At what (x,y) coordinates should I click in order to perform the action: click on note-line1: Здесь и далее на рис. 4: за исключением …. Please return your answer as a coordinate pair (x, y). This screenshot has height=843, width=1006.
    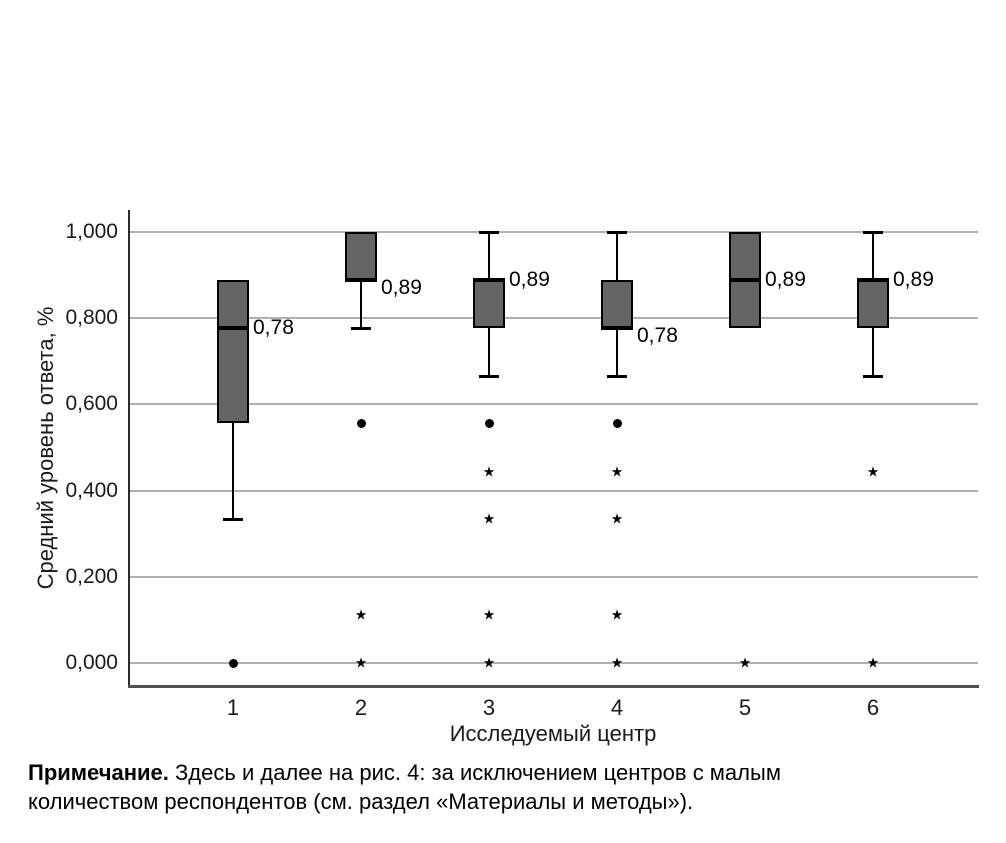
    Looking at the image, I should click on (474, 772).